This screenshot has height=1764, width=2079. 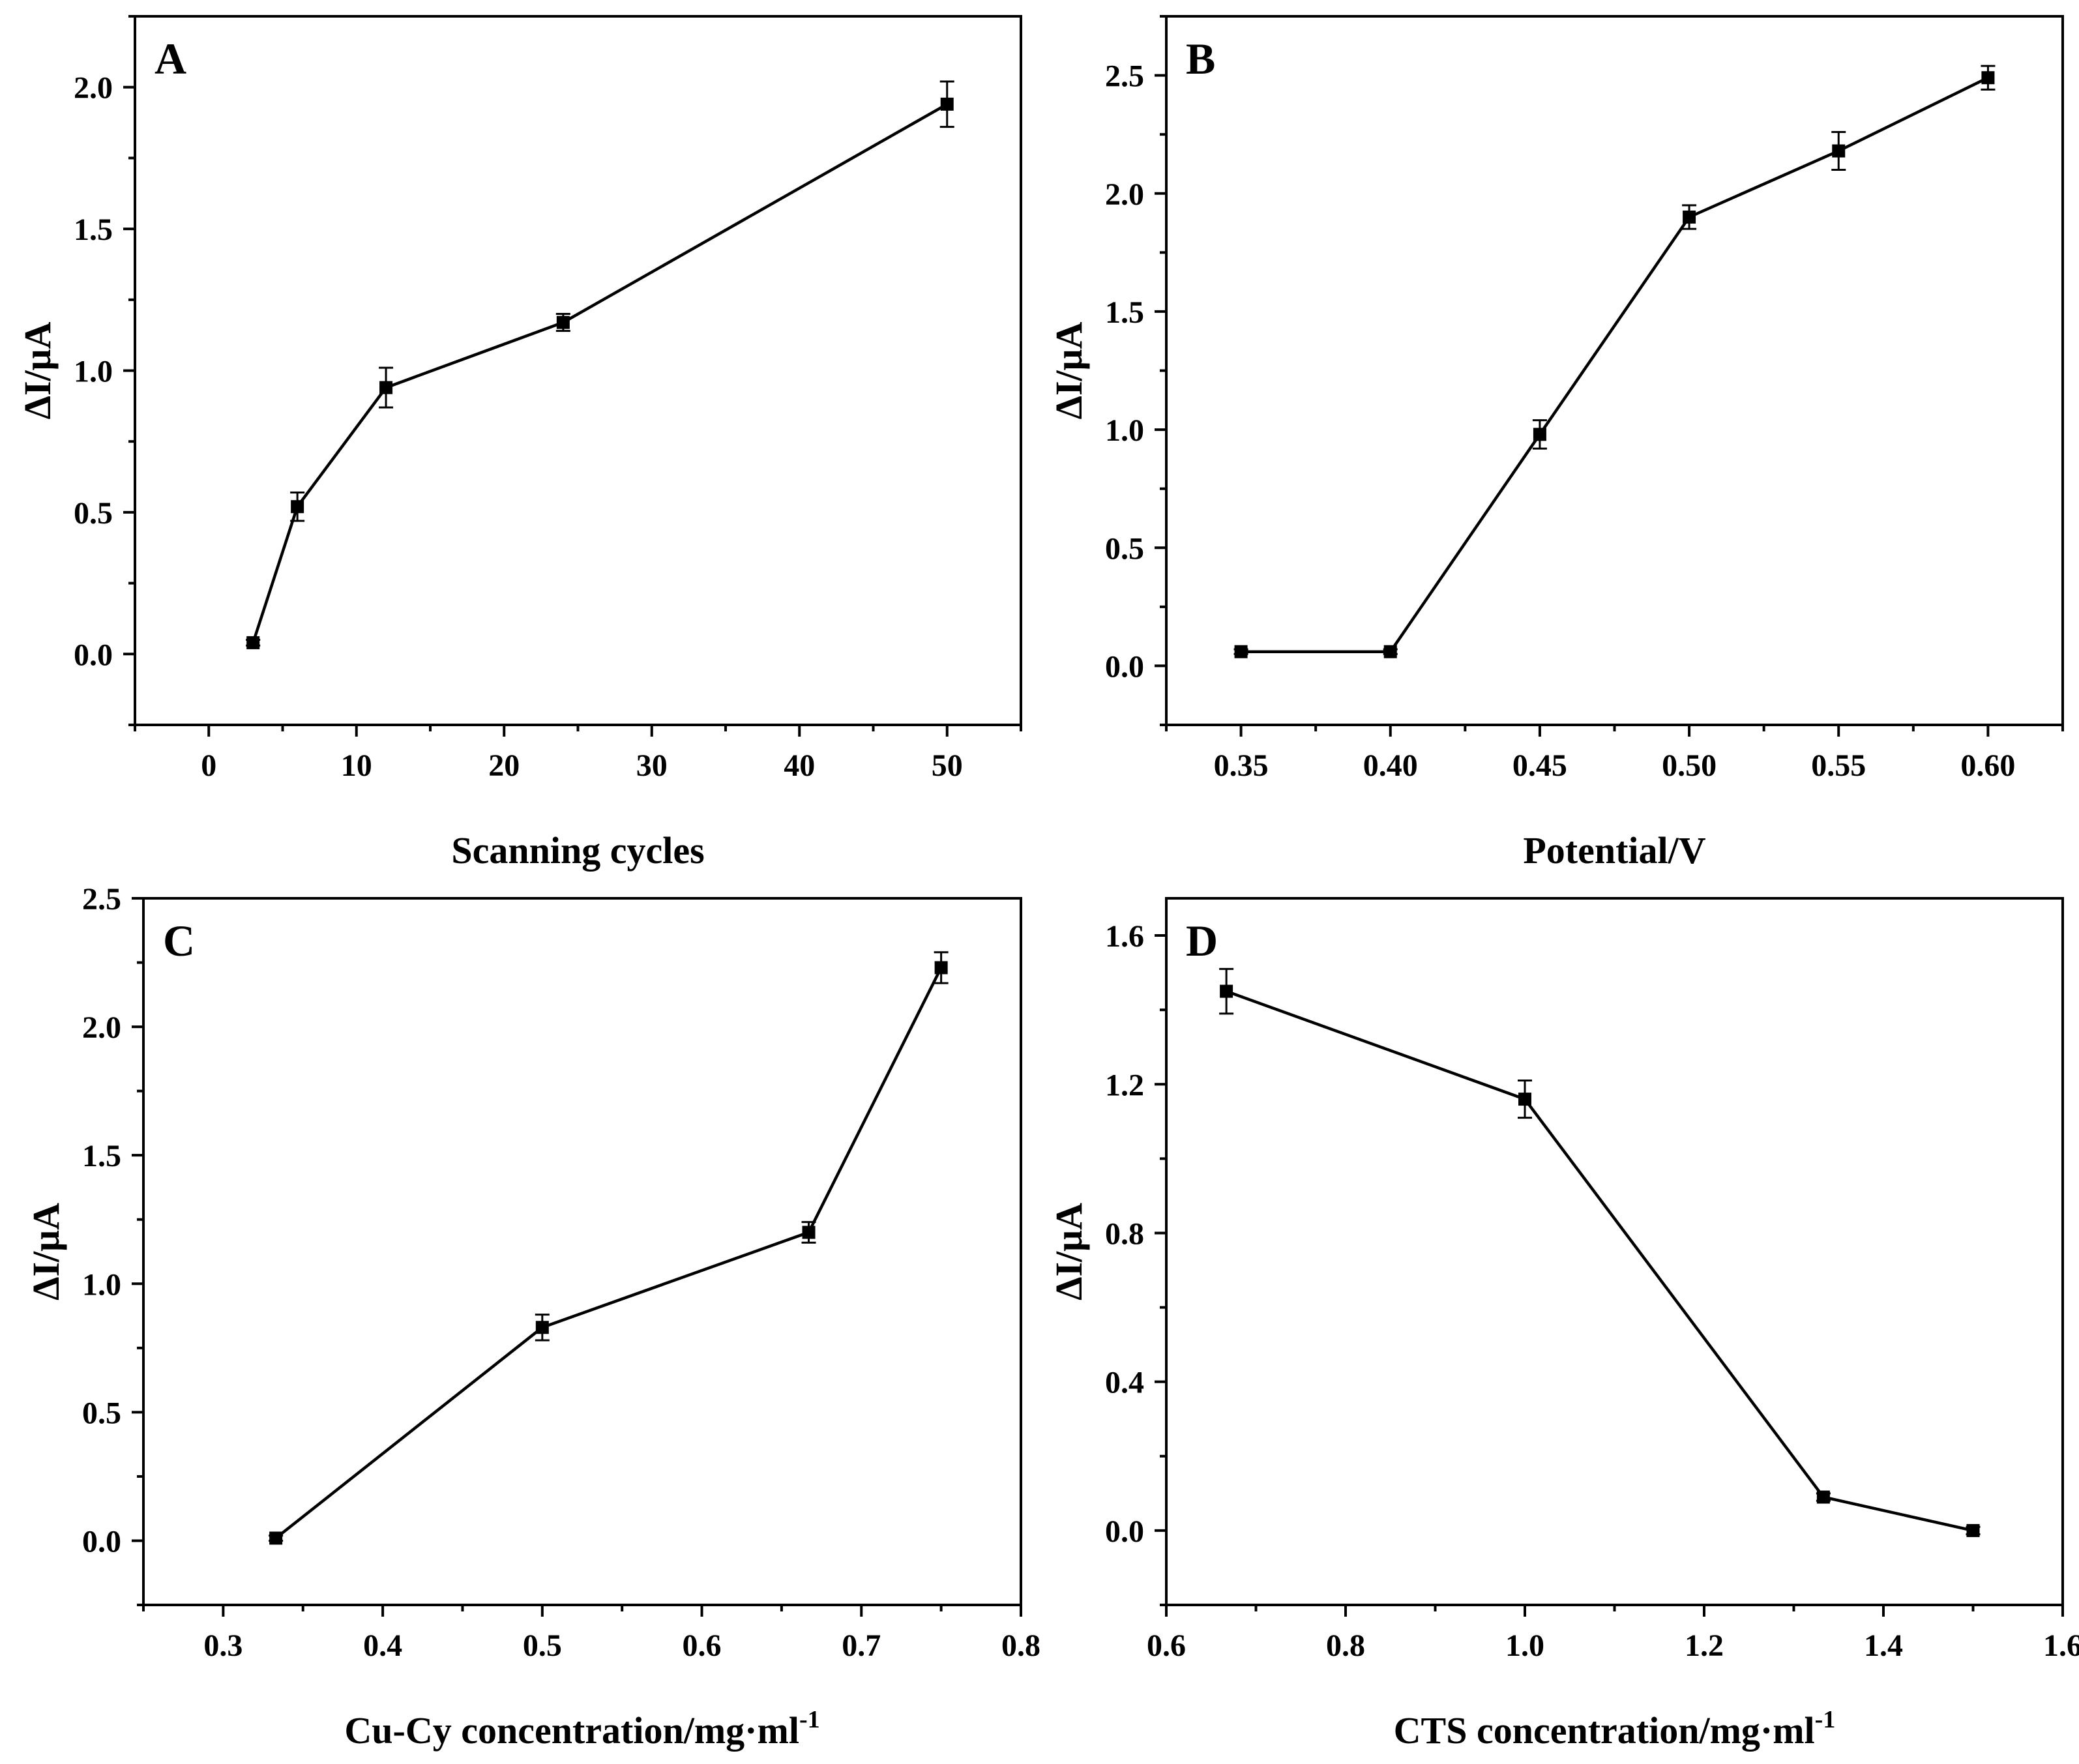 What do you see at coordinates (652, 765) in the screenshot?
I see `x-tick-label: 30` at bounding box center [652, 765].